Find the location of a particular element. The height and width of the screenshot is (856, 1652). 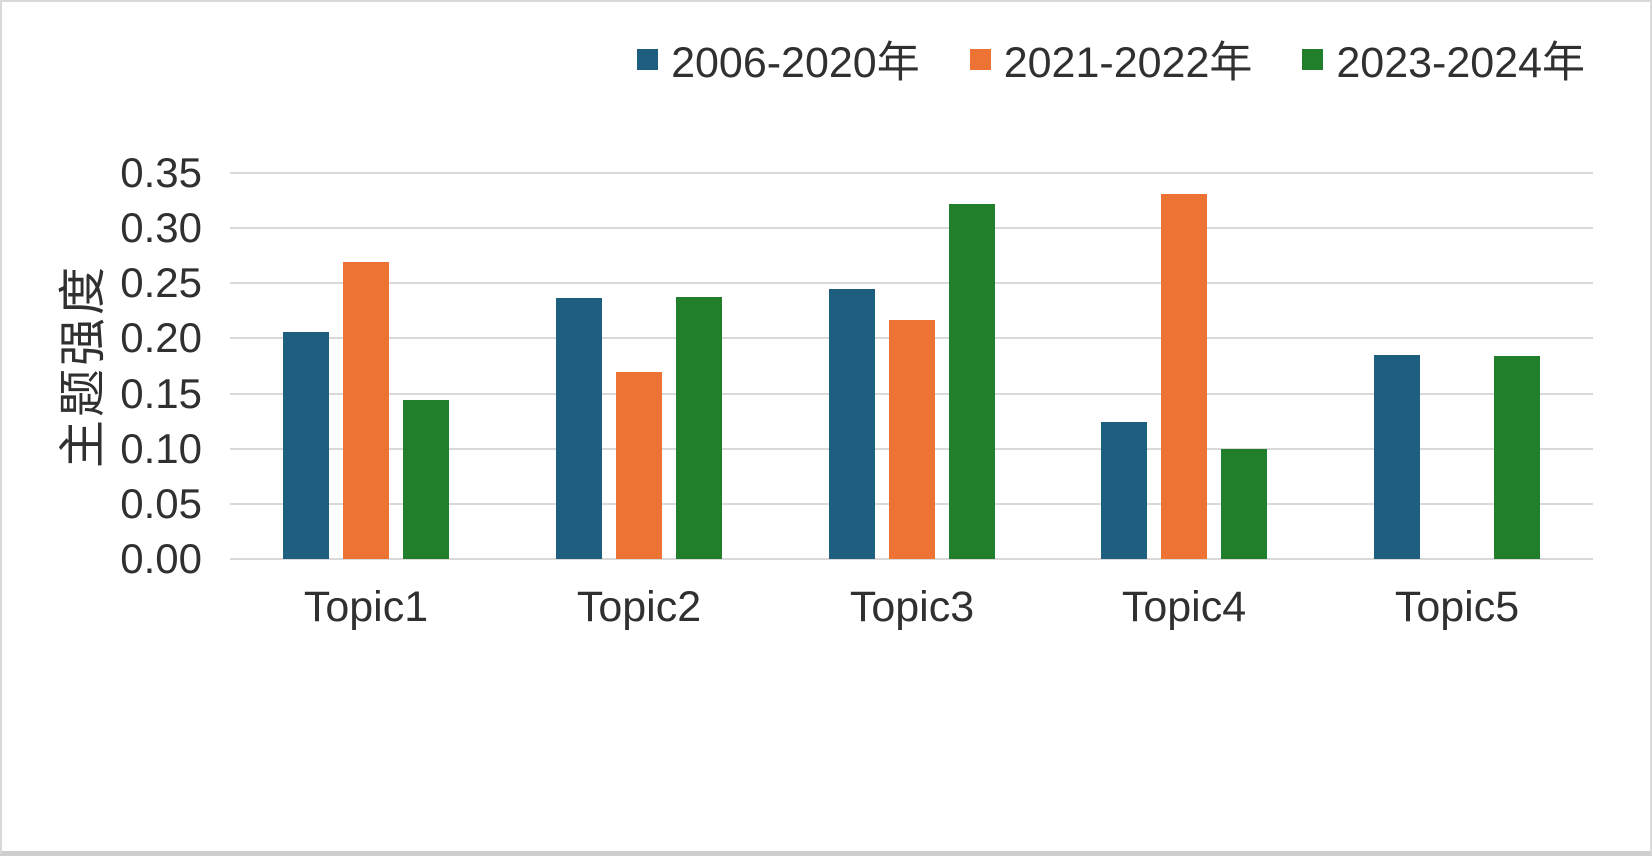

y-axis-tick-label: 0.20 is located at coordinates (161, 337).